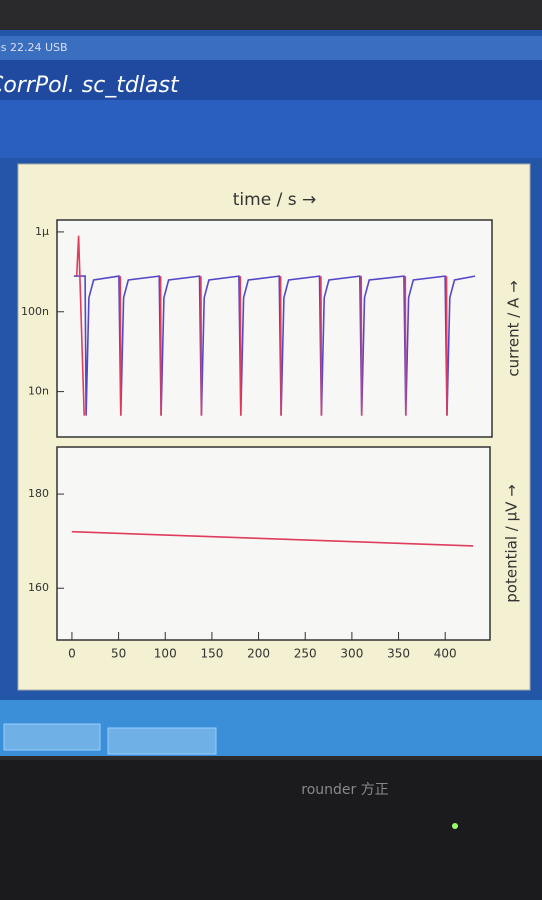 This screenshot has height=900, width=542. Describe the element at coordinates (165, 654) in the screenshot. I see `x-tick-label: 100` at that location.